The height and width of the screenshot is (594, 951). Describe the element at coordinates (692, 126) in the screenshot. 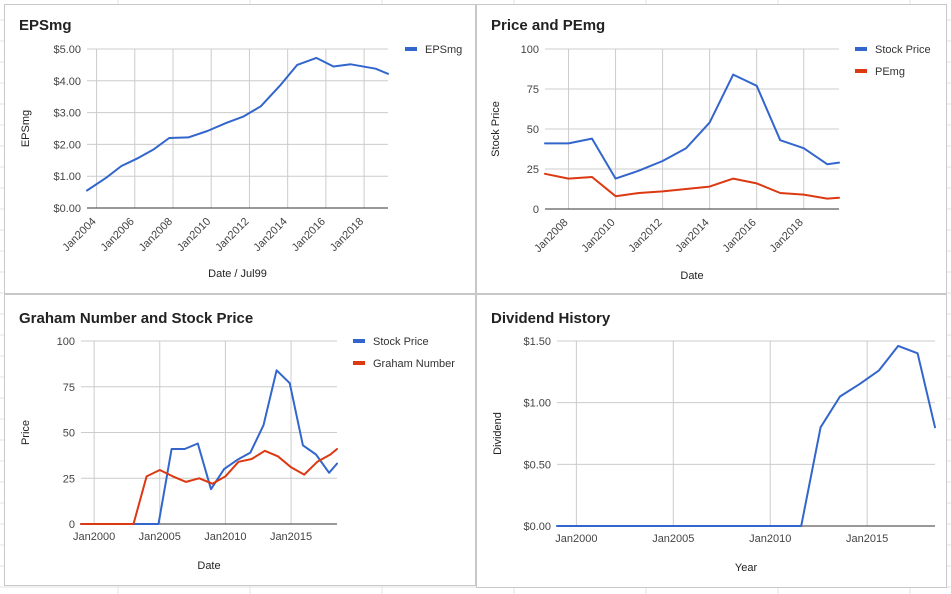

I see `price-pemg-series-line-stock-price` at that location.